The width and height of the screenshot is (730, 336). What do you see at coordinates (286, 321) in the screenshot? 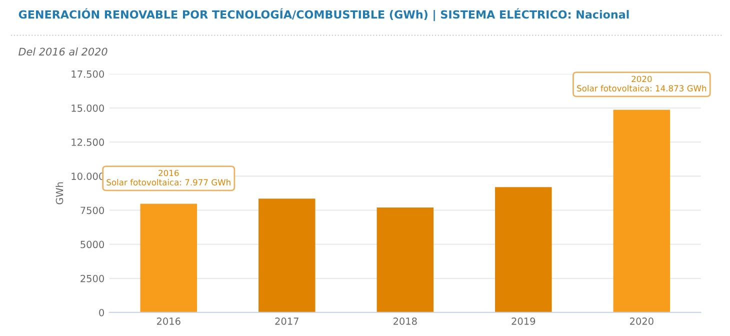
I see `x-tick-label: 2017` at bounding box center [286, 321].